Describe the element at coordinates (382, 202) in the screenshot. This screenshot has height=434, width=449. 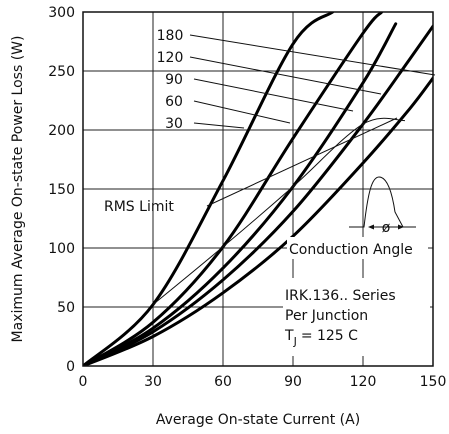
I see `conduction-waveform` at that location.